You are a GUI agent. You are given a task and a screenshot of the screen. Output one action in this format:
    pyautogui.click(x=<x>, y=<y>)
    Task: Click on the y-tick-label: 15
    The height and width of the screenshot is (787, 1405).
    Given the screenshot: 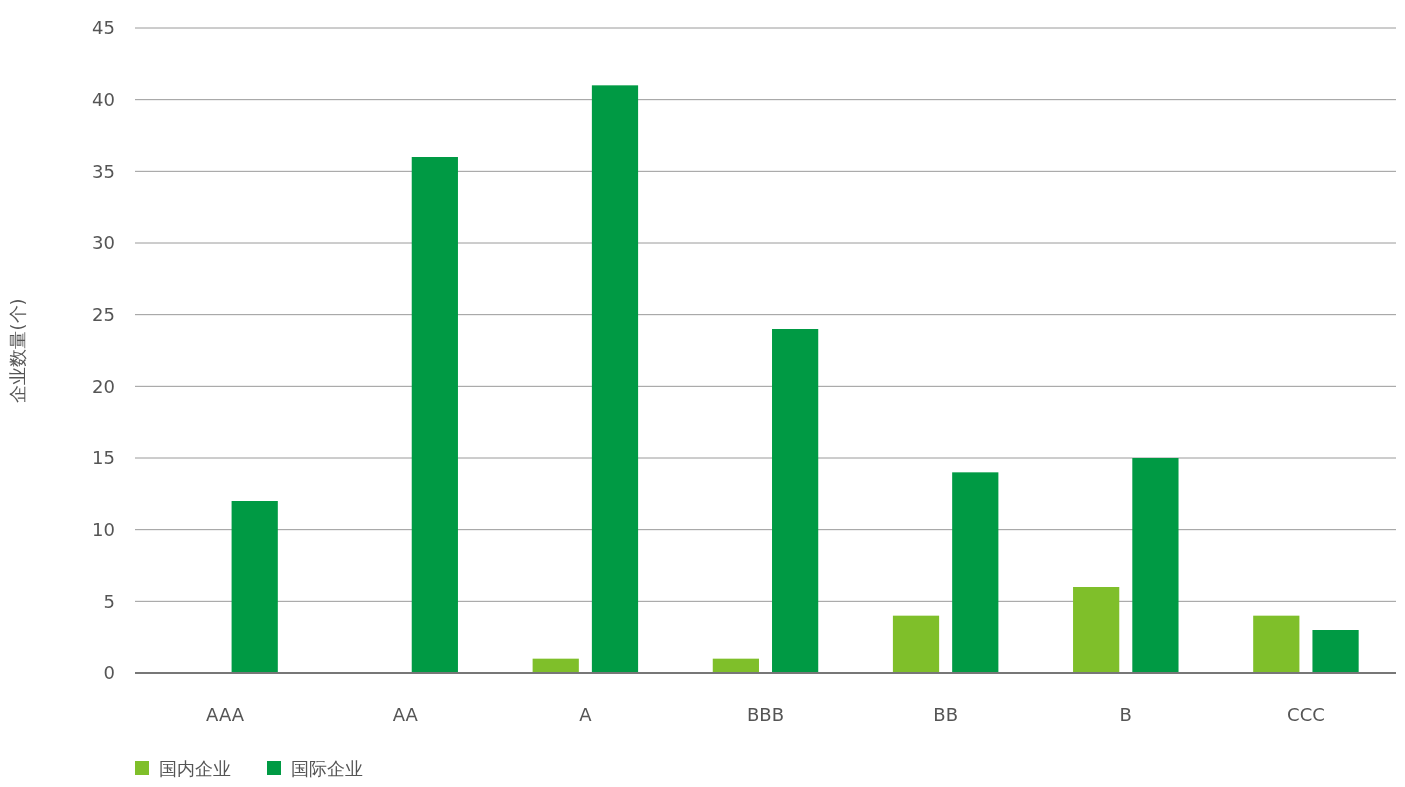 What is the action you would take?
    pyautogui.click(x=103, y=458)
    